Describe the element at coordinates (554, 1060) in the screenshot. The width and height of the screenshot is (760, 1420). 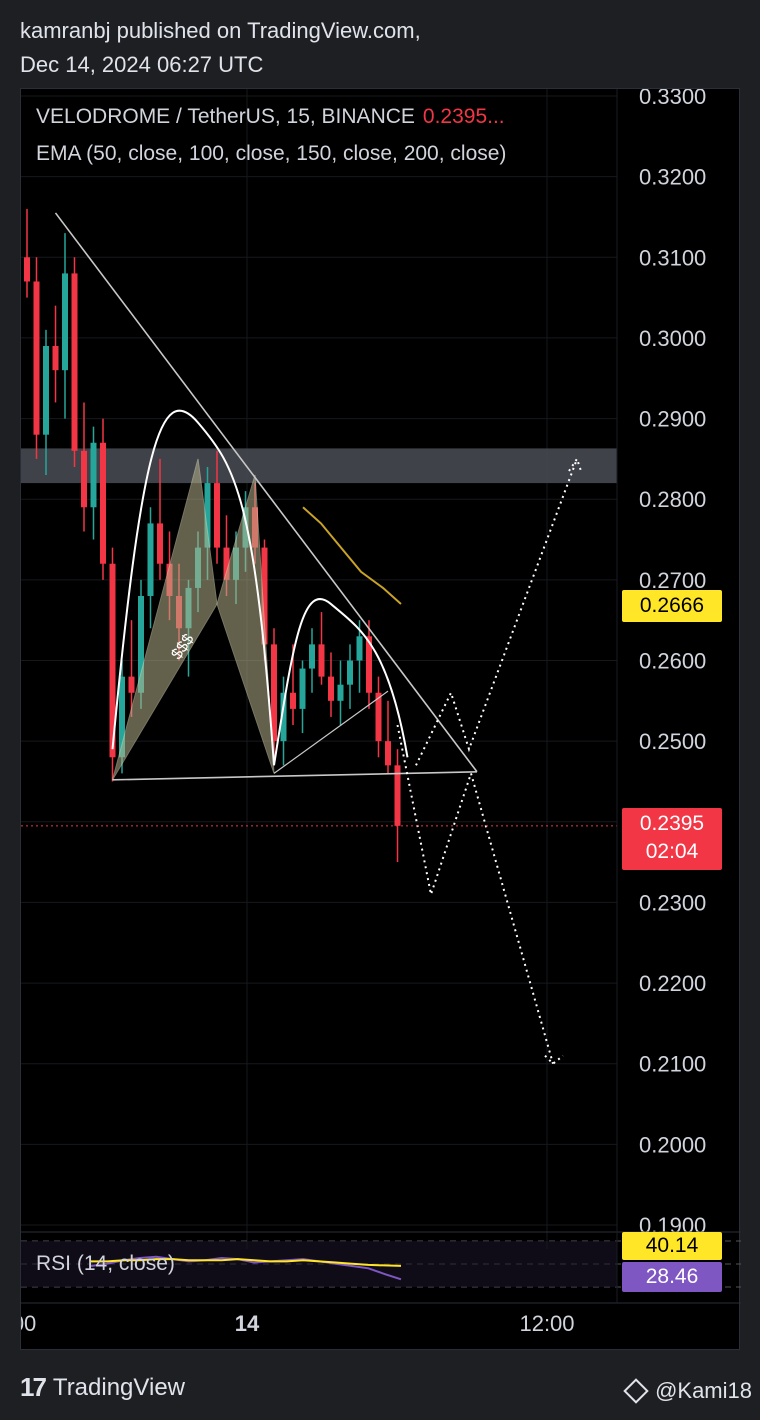
I see `projection-down-arrowhead` at that location.